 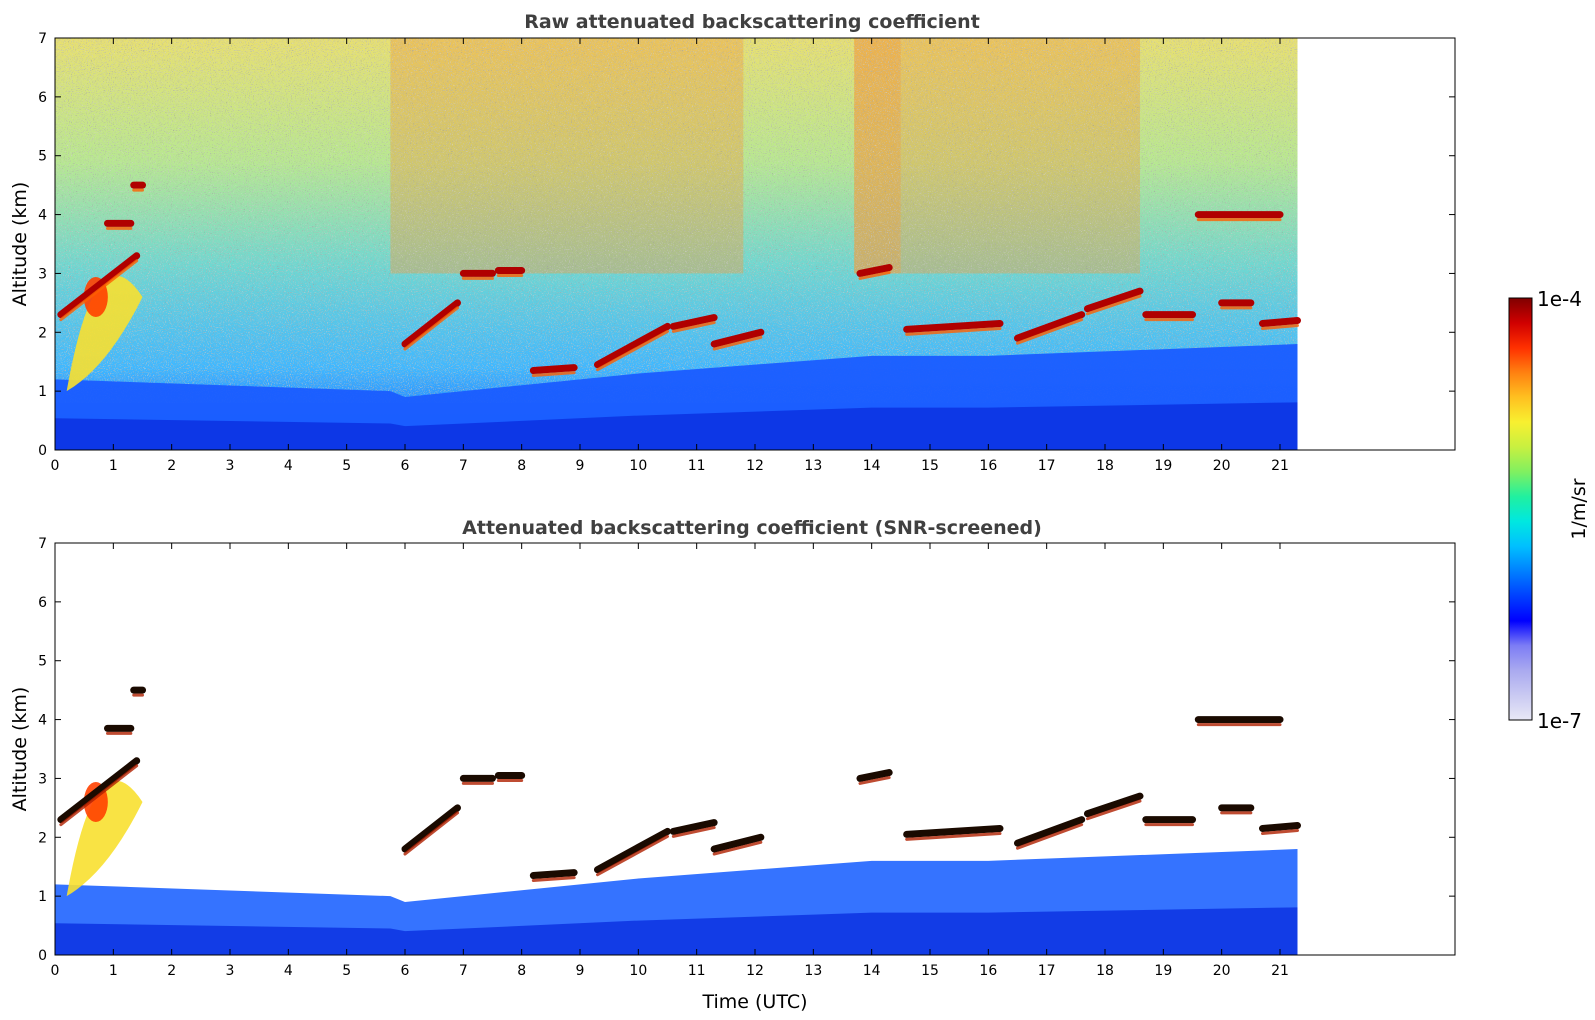 What do you see at coordinates (346, 971) in the screenshot?
I see `x-tick-label: 5` at bounding box center [346, 971].